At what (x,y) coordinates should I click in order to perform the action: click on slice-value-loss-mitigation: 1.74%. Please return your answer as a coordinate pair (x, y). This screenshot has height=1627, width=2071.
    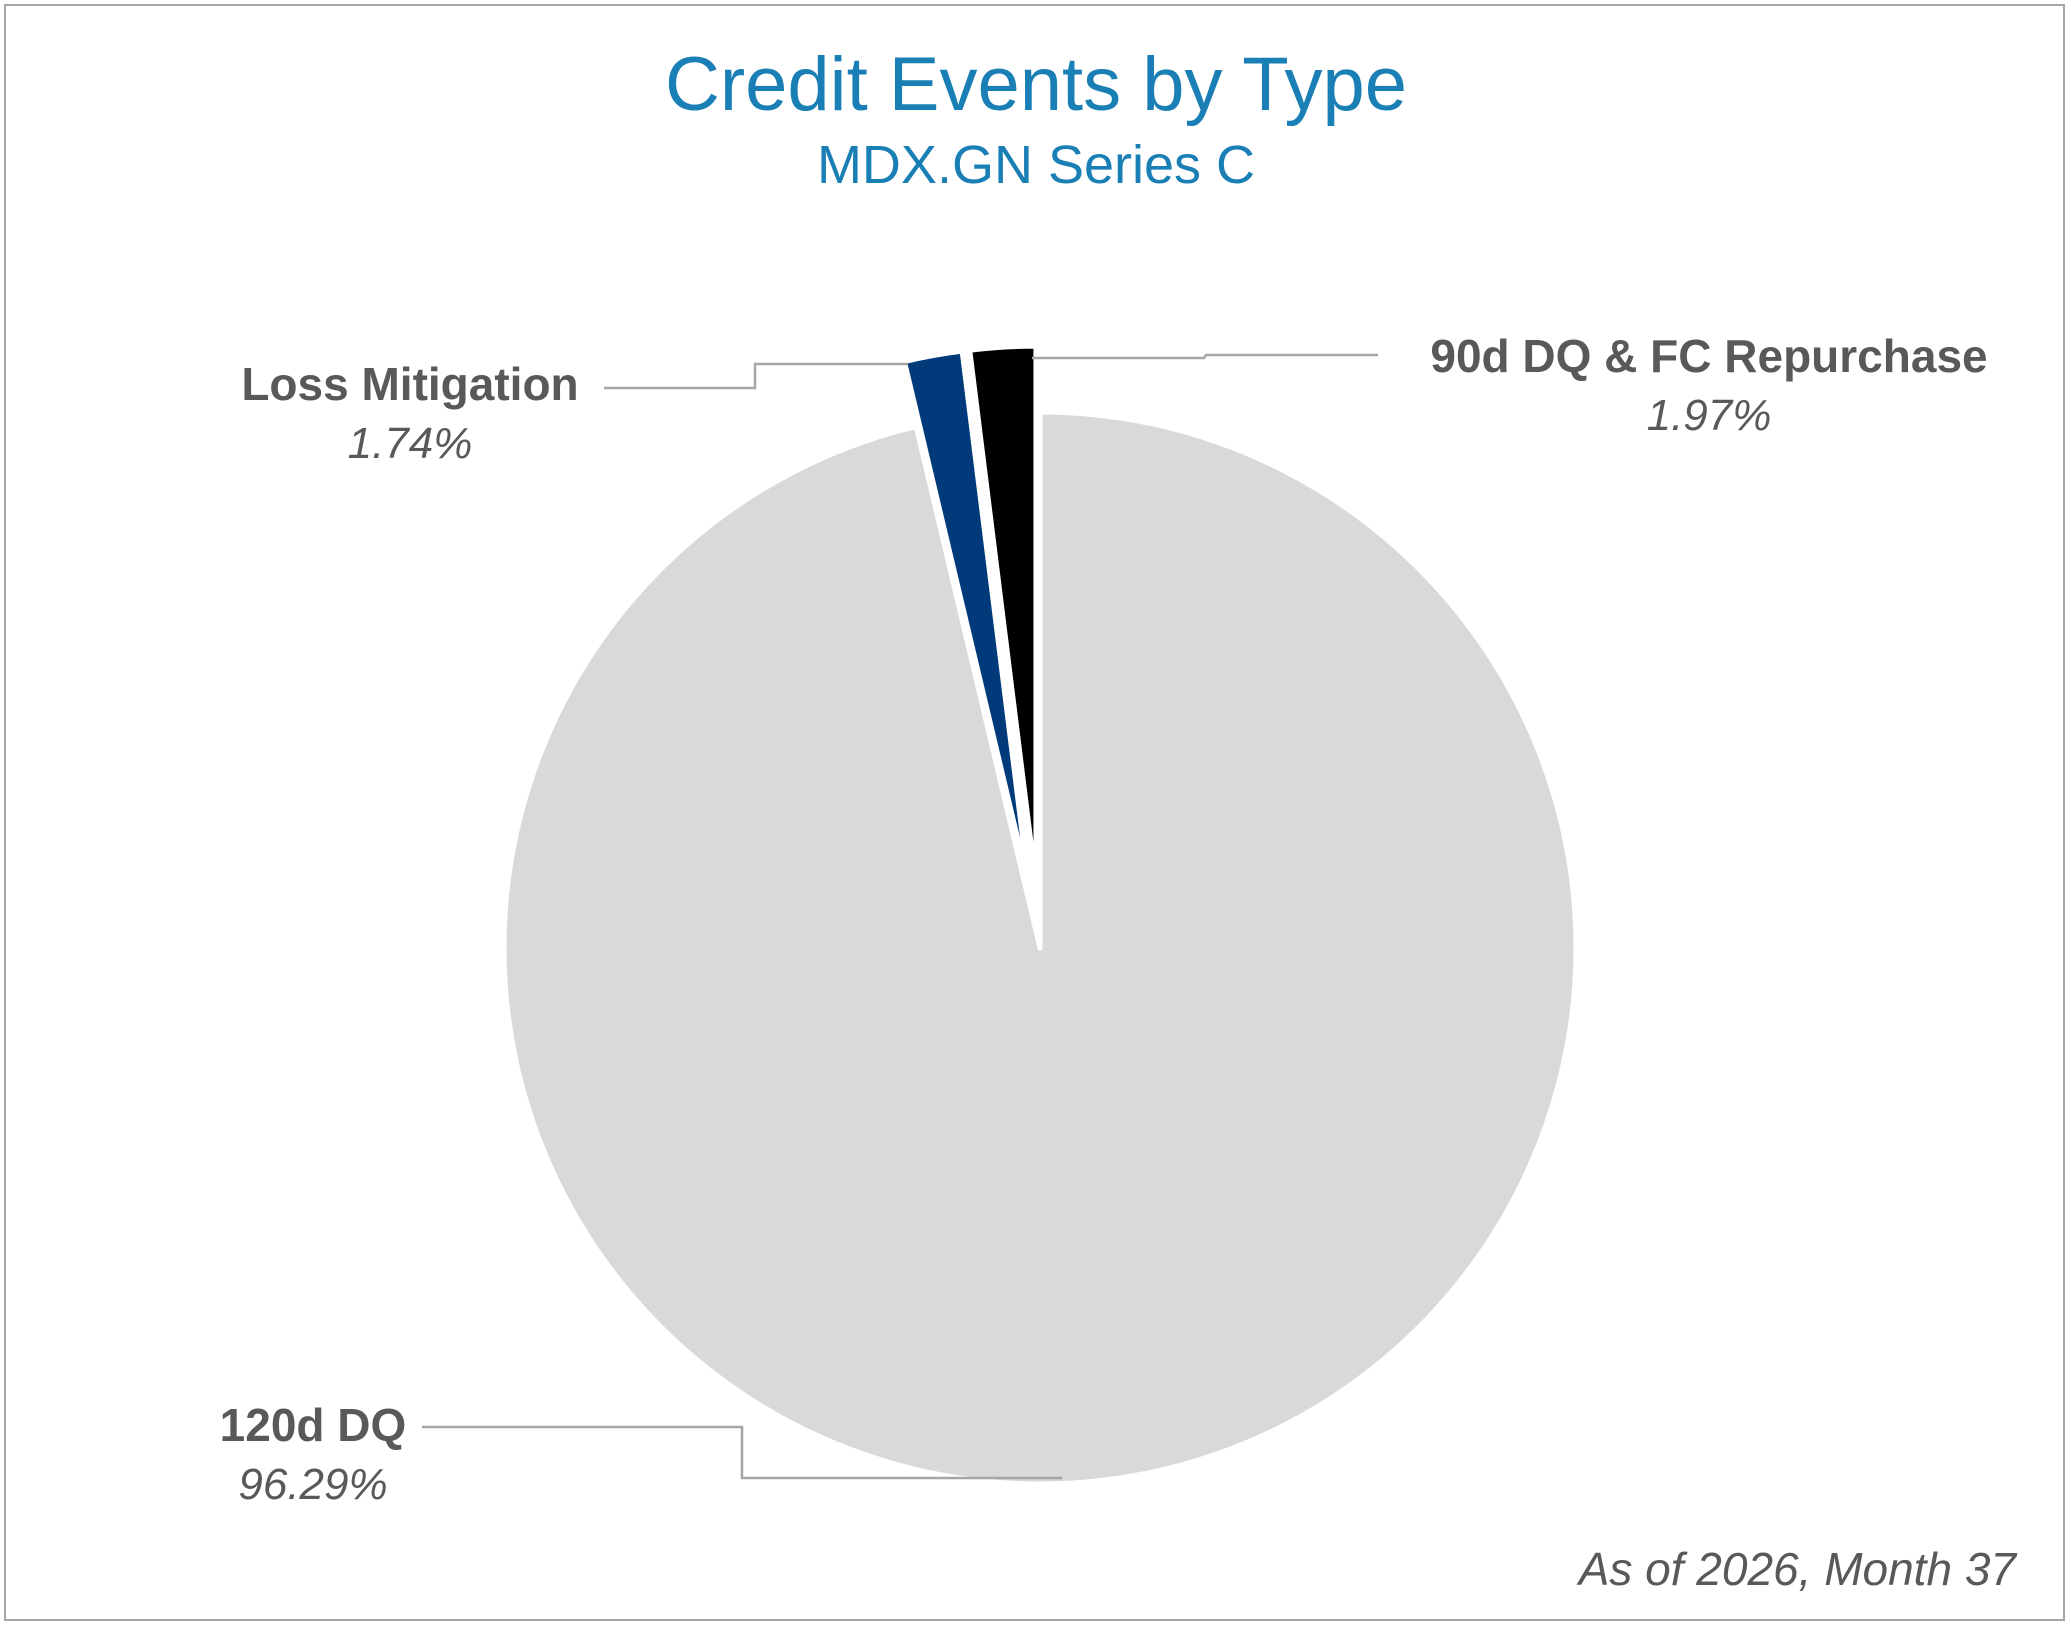
    Looking at the image, I should click on (410, 443).